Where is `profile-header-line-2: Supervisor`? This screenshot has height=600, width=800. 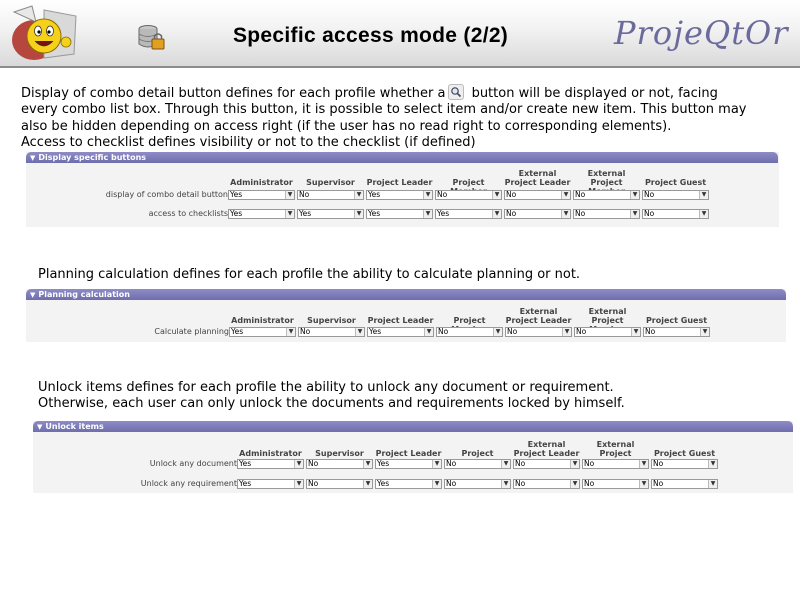
profile-header-line-2: Supervisor is located at coordinates (331, 320).